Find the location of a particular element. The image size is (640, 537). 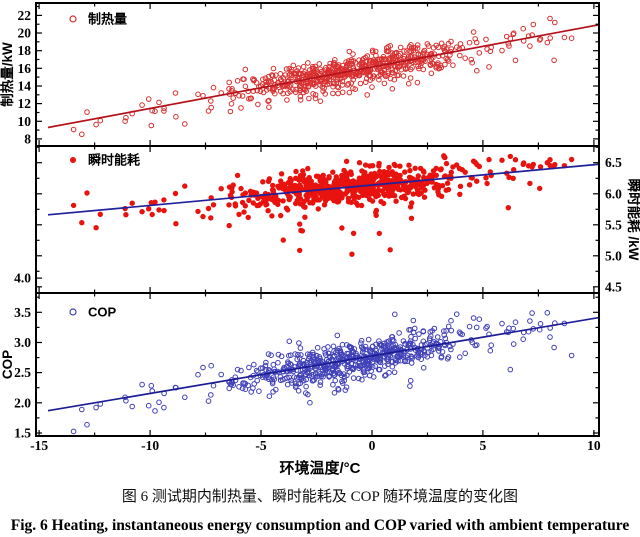

legend-instantaneous-energy-consumption: 瞬时能耗 is located at coordinates (105, 160).